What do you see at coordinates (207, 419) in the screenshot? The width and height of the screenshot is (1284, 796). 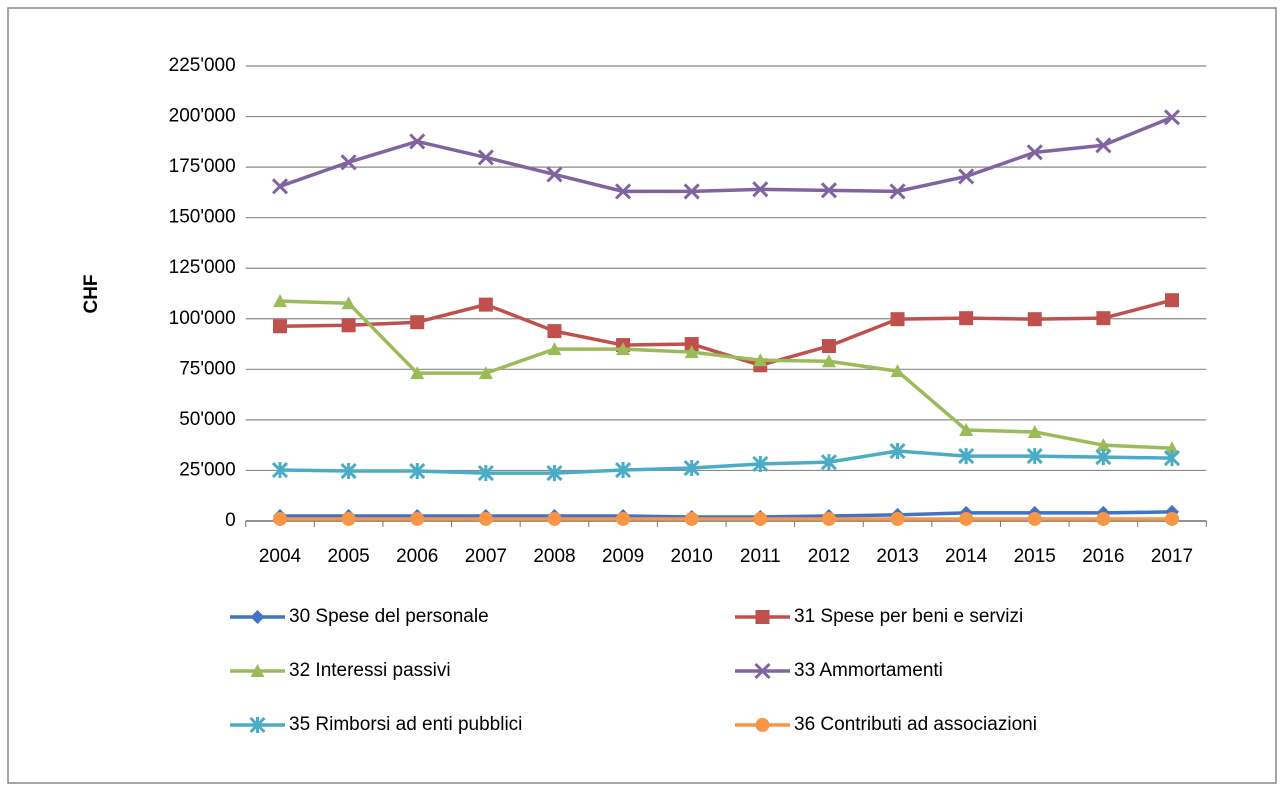 I see `y-tick-label: 50'000` at bounding box center [207, 419].